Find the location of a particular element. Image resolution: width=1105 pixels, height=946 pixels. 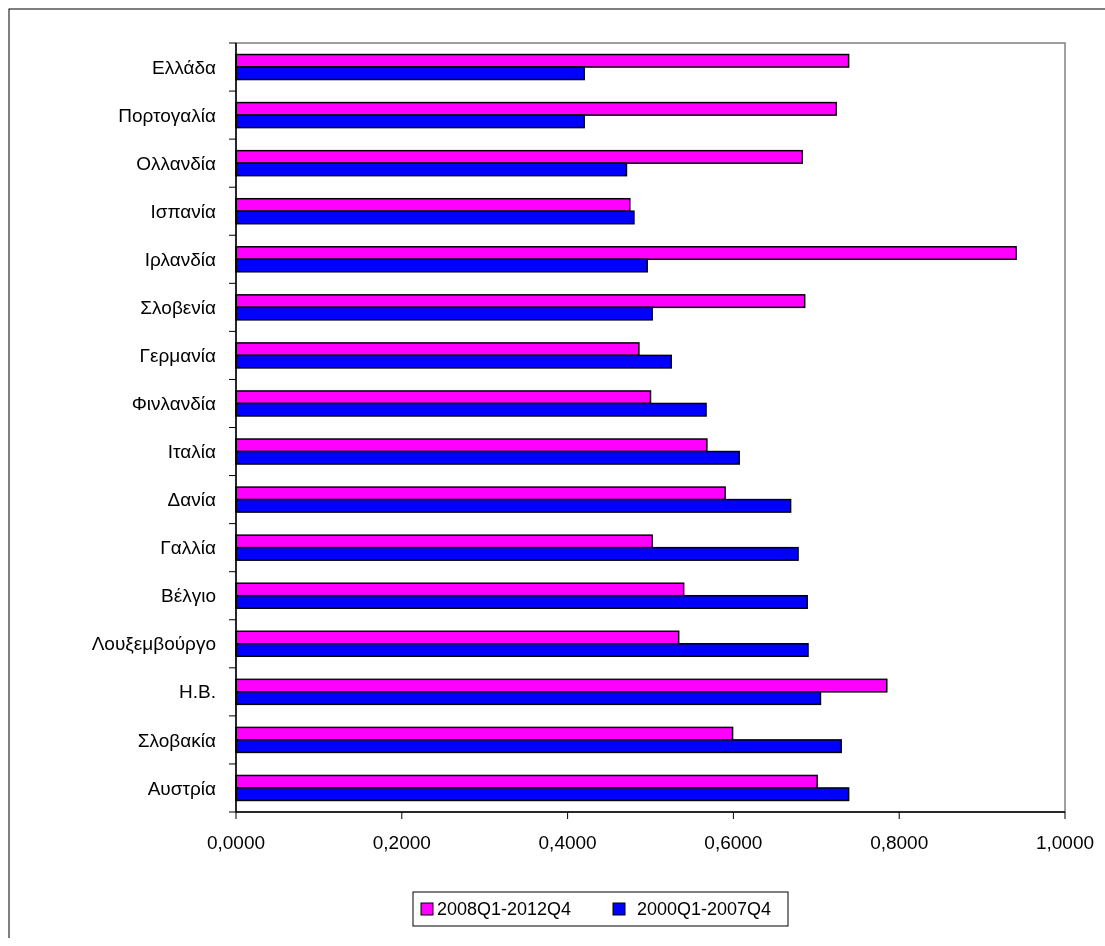

y-tick-label: Ιρλανδία is located at coordinates (180, 259).